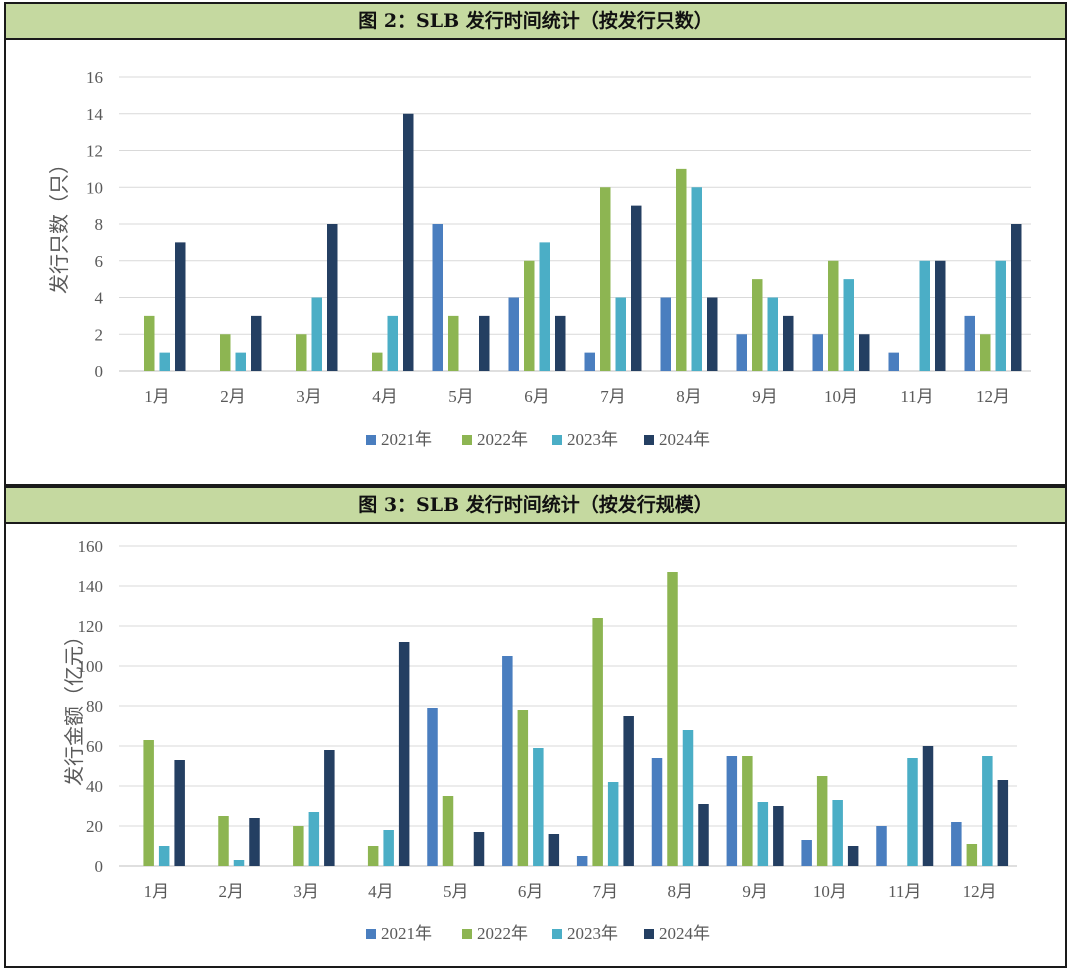  I want to click on x-tick-label: 11月, so click(904, 891).